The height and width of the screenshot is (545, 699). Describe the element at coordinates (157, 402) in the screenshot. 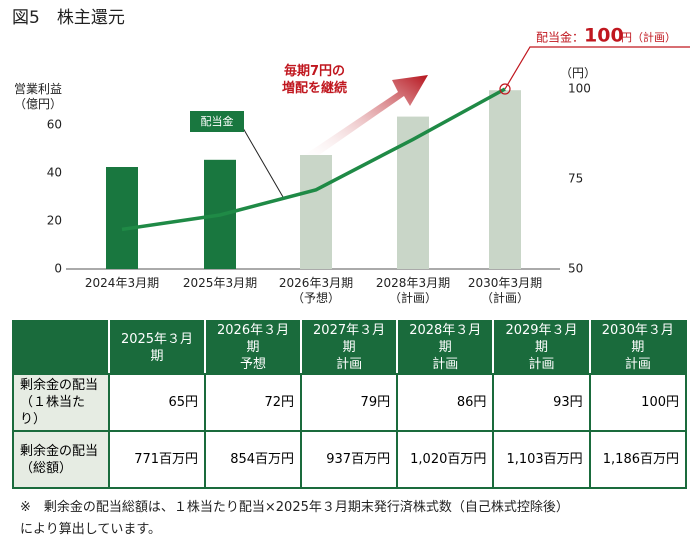

I see `table-cell: 65円` at that location.